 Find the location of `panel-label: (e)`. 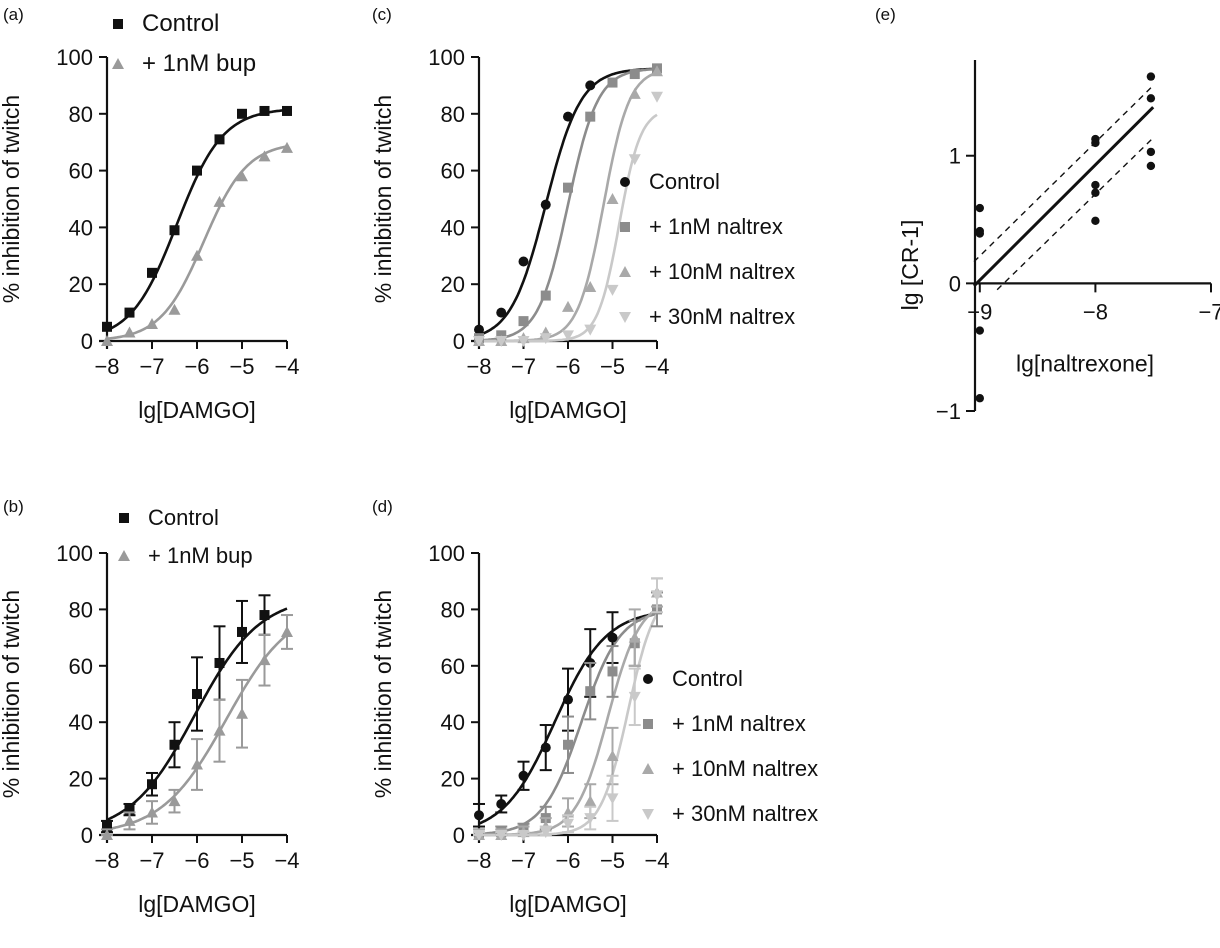

panel-label: (e) is located at coordinates (885, 14).